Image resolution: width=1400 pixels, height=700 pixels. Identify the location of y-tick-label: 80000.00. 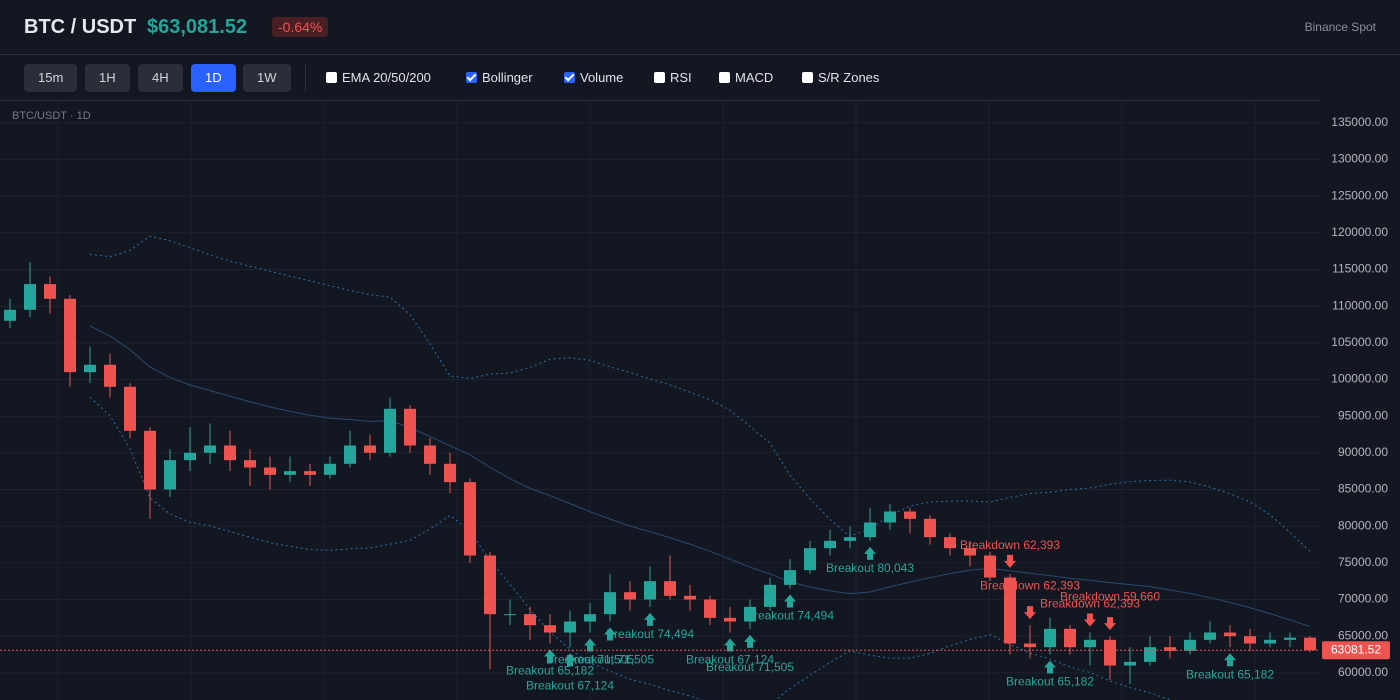
(1363, 525).